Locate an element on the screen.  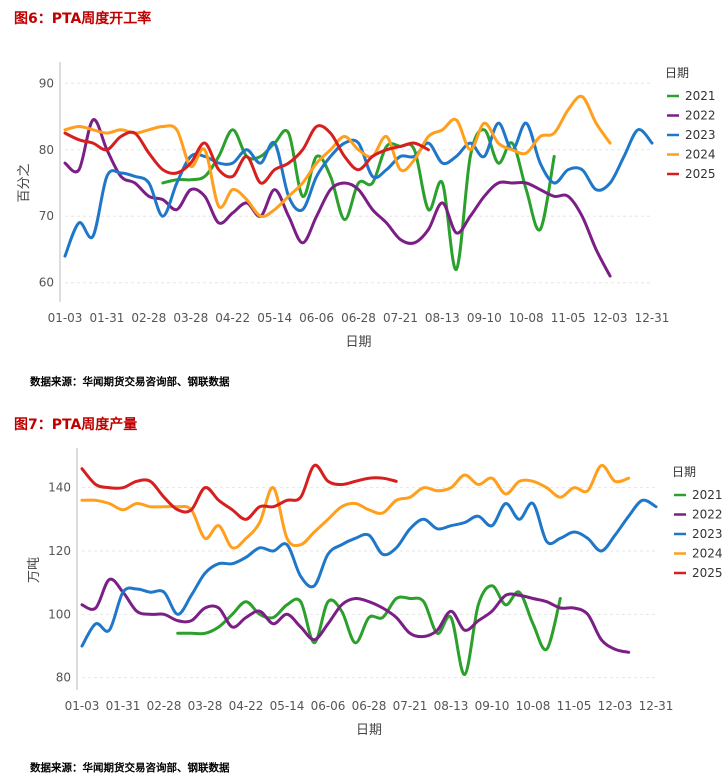
y-tick-label: 100 is located at coordinates (59, 614).